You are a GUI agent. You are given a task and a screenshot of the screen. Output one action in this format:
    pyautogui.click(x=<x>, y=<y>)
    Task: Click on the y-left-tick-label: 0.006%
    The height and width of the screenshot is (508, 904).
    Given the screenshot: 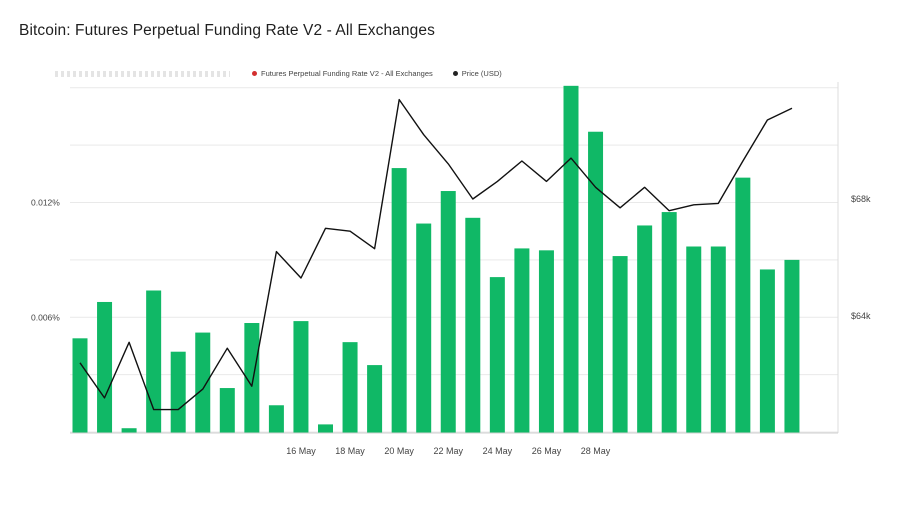 What is the action you would take?
    pyautogui.click(x=45, y=317)
    